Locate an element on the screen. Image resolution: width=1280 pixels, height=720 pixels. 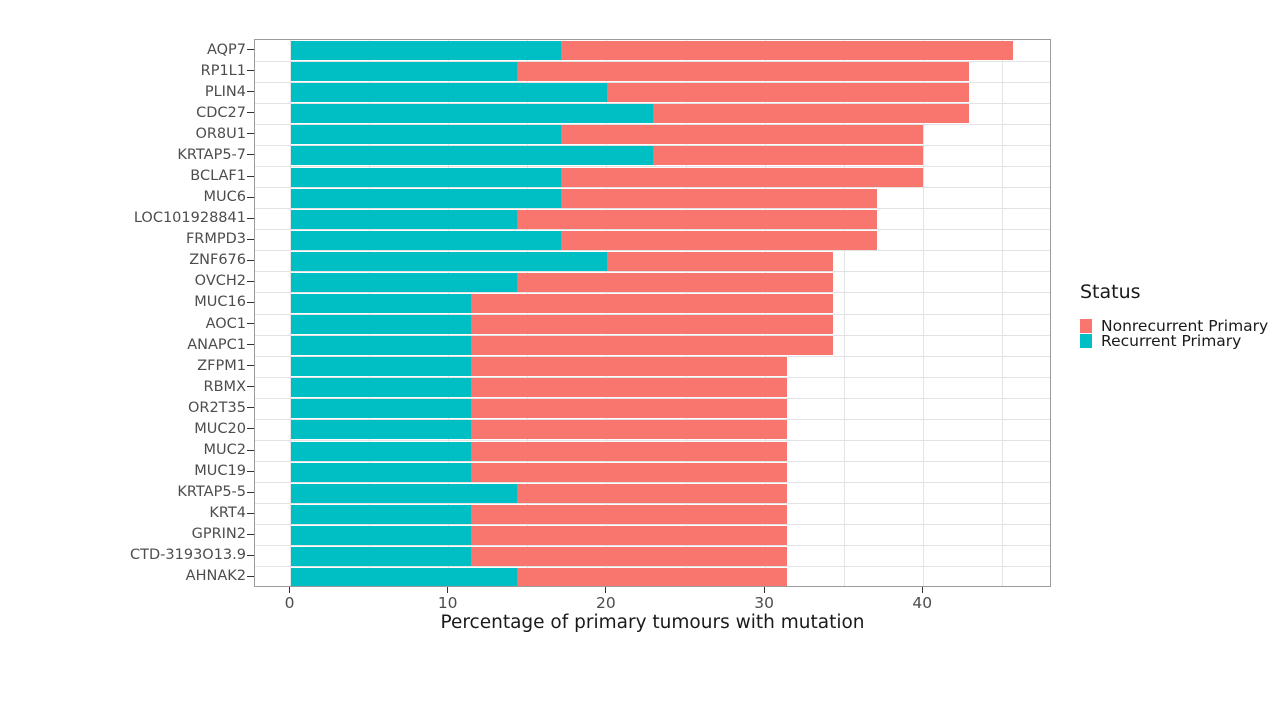
legend-items: Nonrecurrent Primary Recurrent Primary is located at coordinates (1174, 333).